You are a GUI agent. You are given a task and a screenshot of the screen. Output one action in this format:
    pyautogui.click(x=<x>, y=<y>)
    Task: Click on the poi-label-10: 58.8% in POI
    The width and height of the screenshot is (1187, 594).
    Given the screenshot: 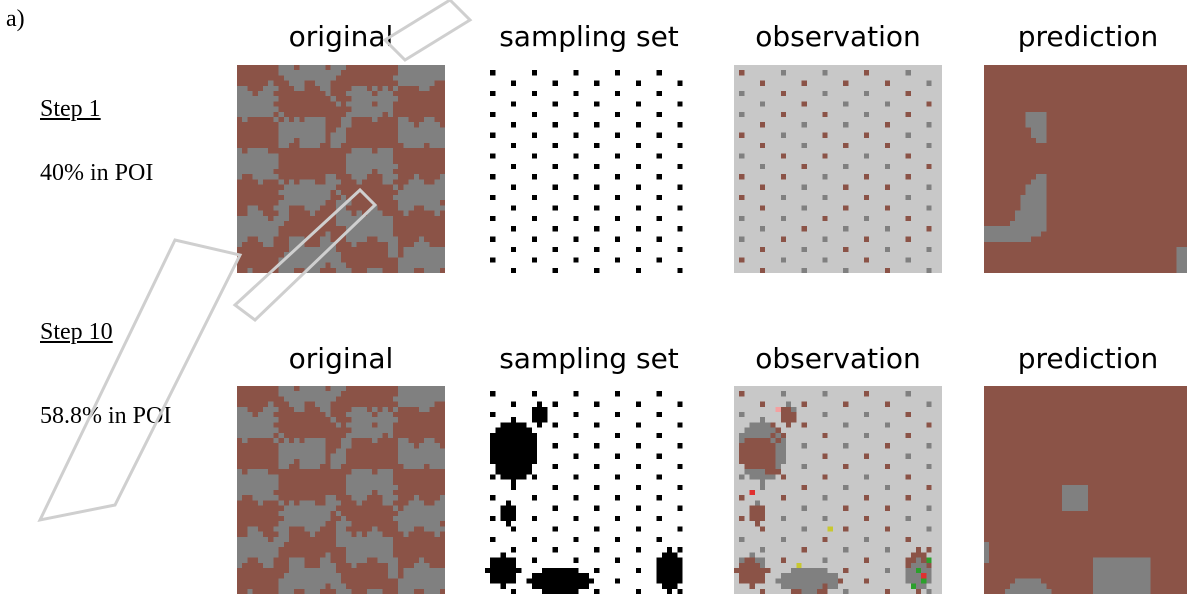 What is the action you would take?
    pyautogui.click(x=105, y=416)
    